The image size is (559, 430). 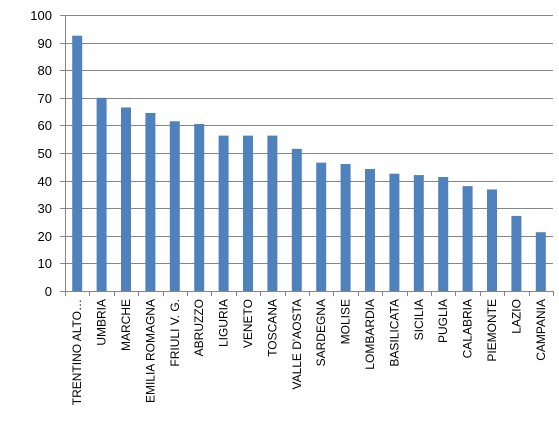 I want to click on y-tick-label: 80, so click(x=45, y=70).